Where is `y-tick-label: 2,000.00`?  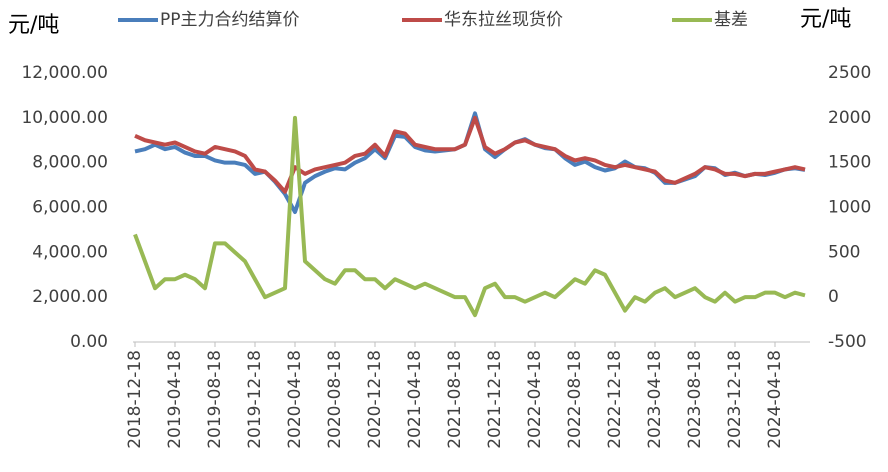 y-tick-label: 2,000.00 is located at coordinates (70, 297).